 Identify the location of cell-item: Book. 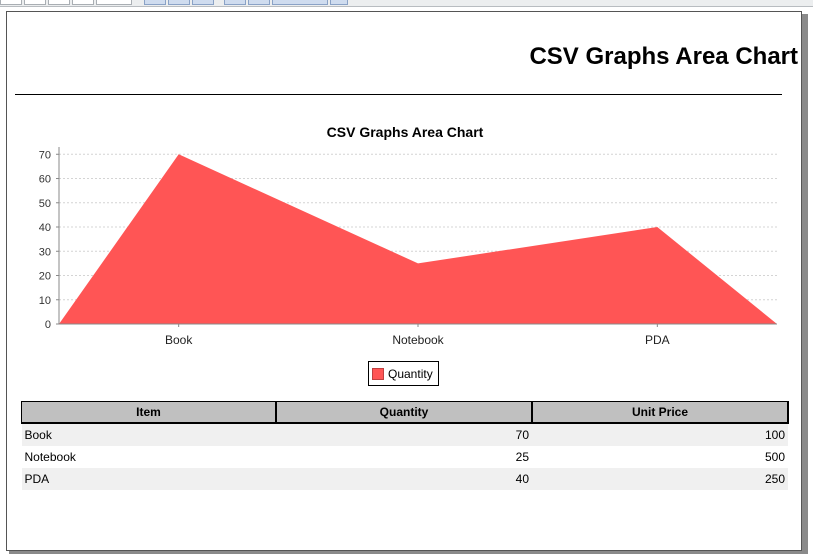
(149, 434).